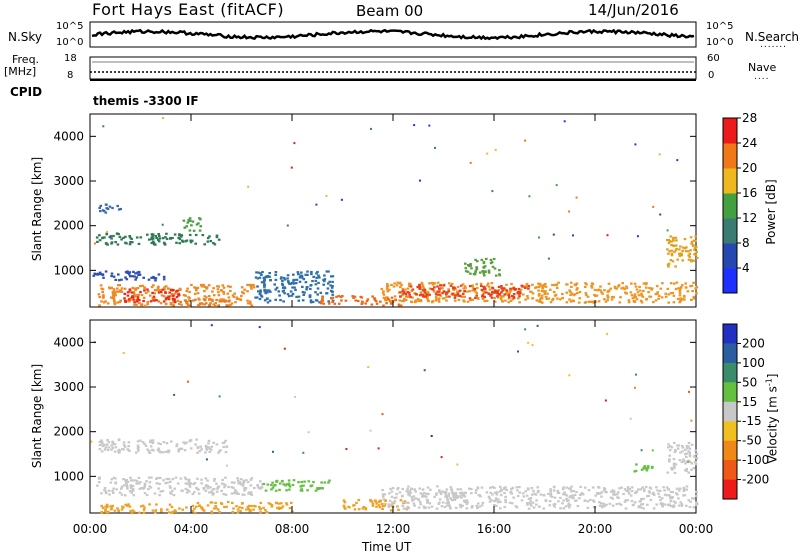  I want to click on velocity-ylabel: Slant Range [km], so click(37, 416).